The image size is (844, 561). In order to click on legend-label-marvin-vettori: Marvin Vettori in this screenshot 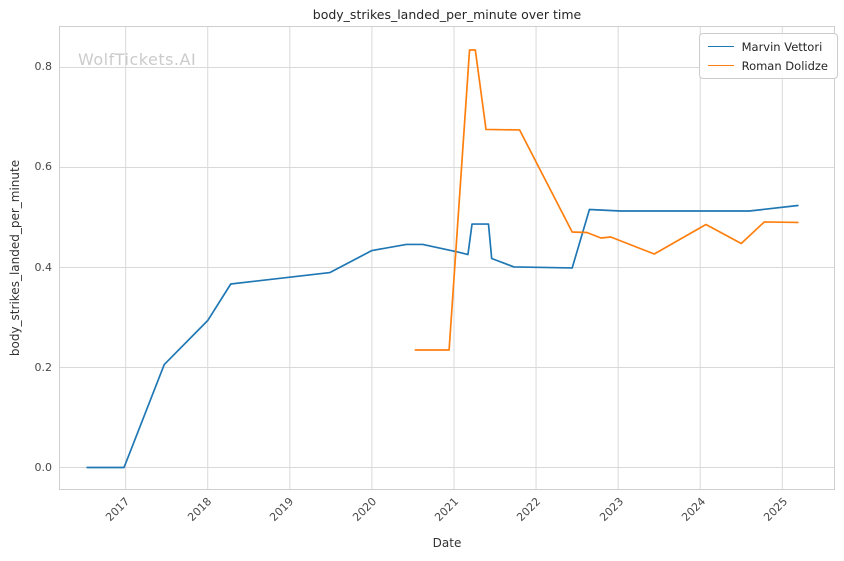, I will do `click(782, 46)`.